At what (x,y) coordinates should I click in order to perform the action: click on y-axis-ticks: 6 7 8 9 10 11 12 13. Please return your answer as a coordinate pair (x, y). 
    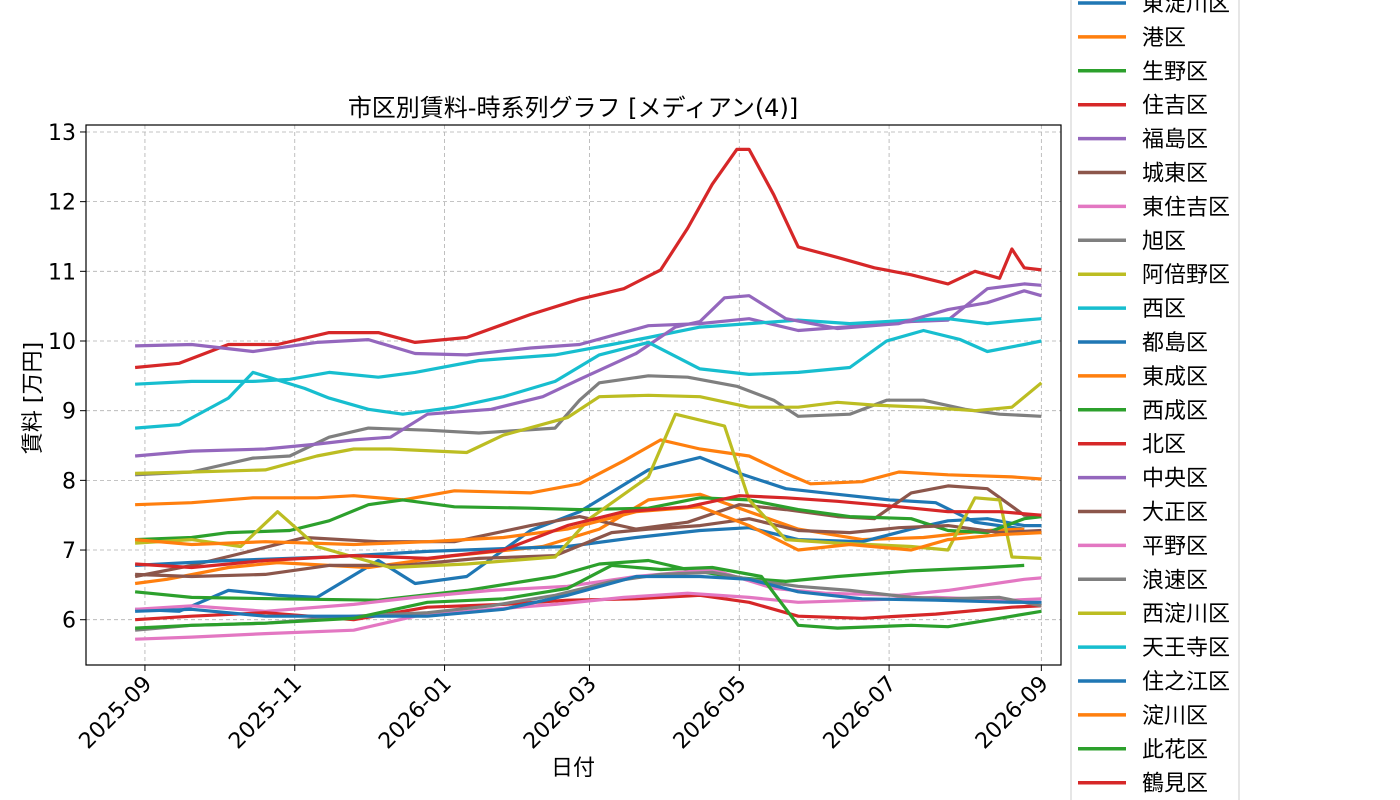
    Looking at the image, I should click on (67, 377).